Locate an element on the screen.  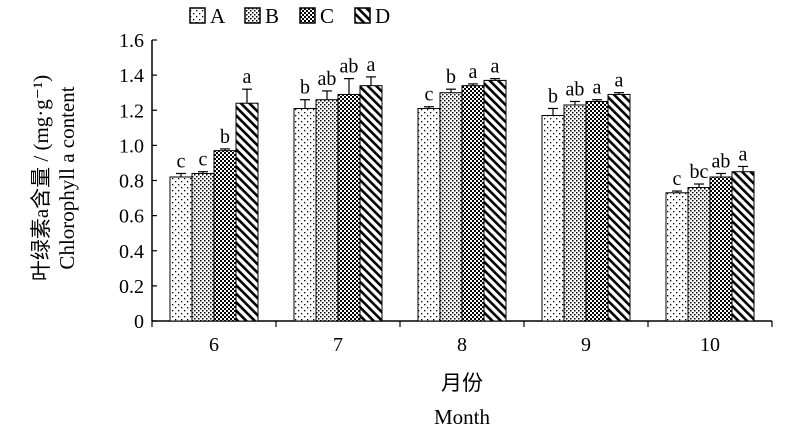
legend-swatch-B is located at coordinates (252, 15).